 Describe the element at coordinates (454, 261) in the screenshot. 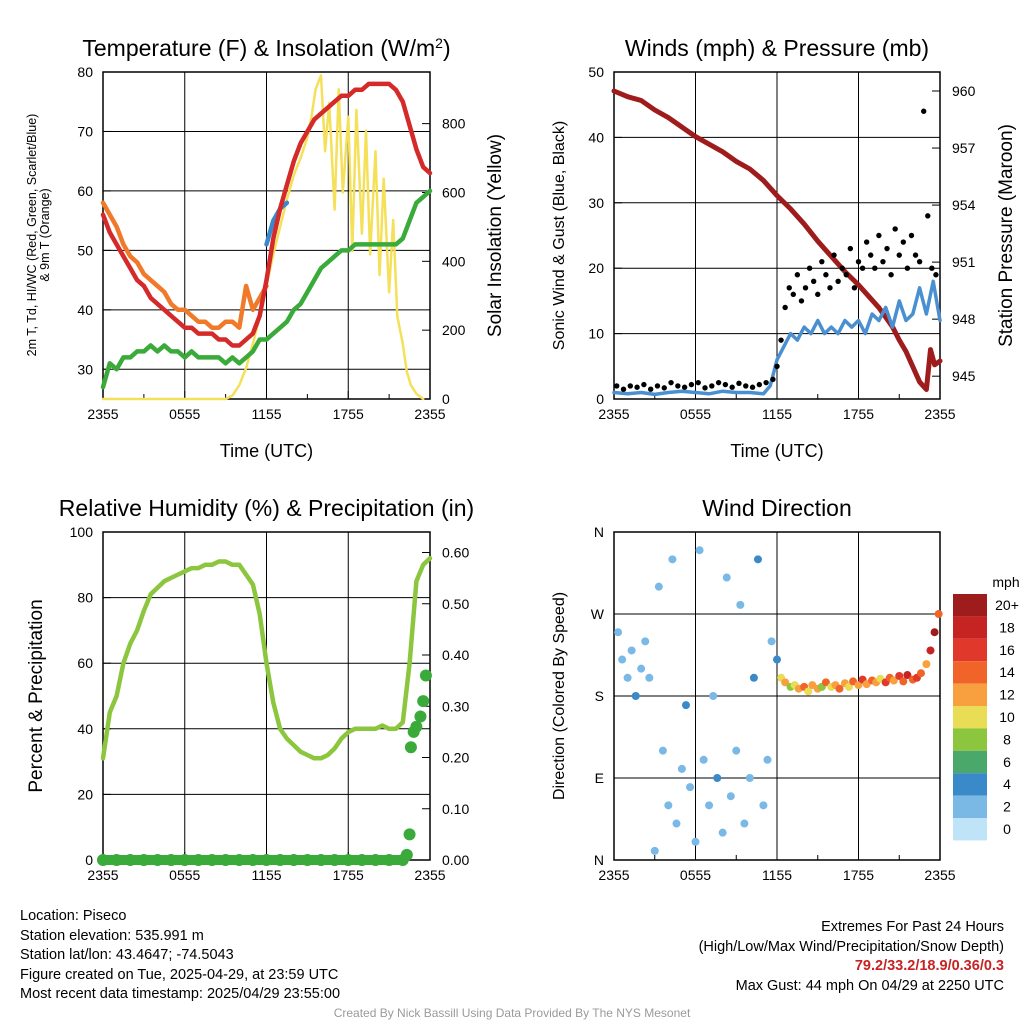

I see `temp-chart-y2tick-label: 400` at that location.